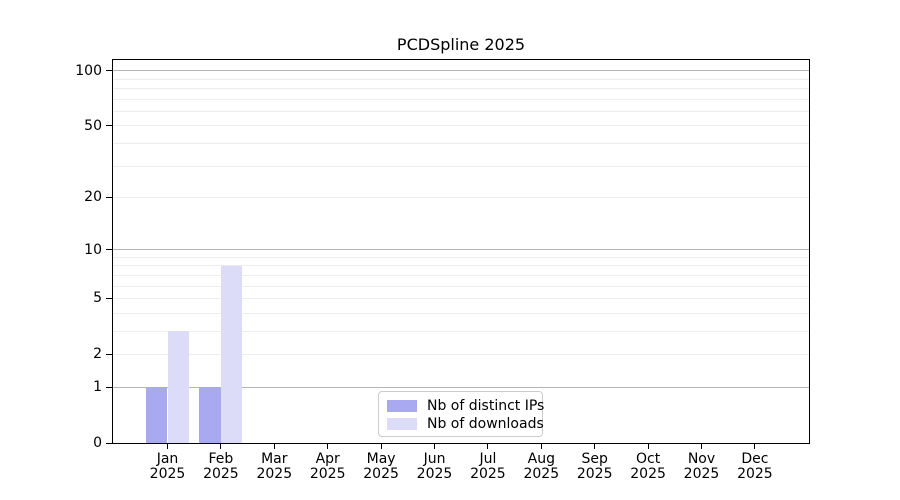 This screenshot has height=500, width=900. I want to click on x-axis-tick-label: Jul 2025, so click(488, 466).